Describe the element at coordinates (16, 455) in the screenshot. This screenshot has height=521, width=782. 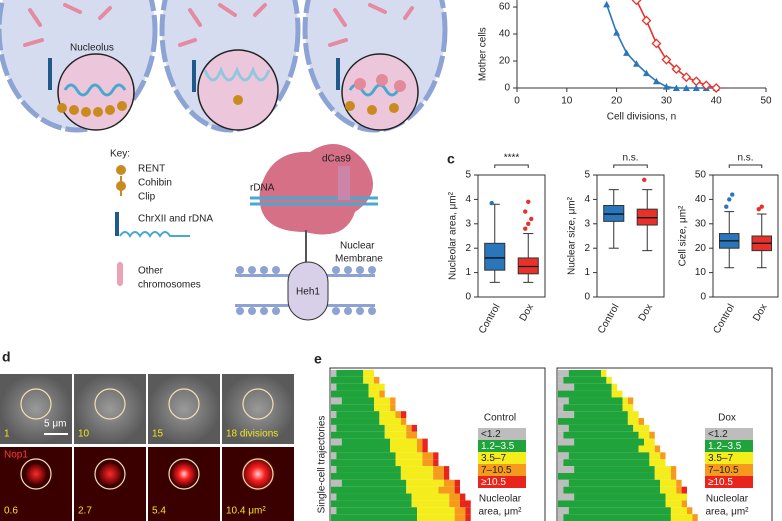
I see `channel-label: Nop1` at that location.